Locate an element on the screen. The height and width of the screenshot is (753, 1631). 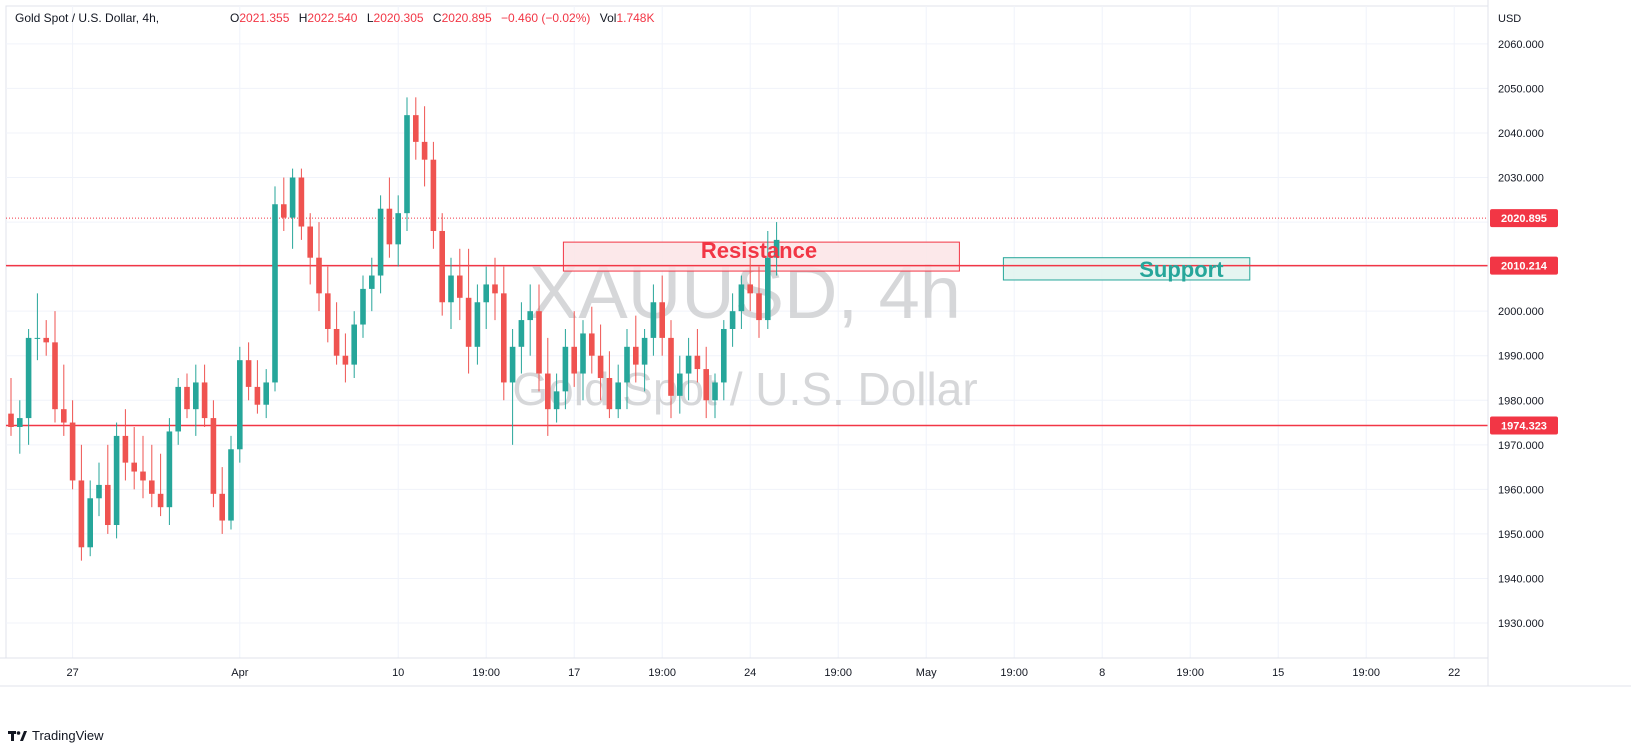
open-value: 2021.355 is located at coordinates (264, 18).